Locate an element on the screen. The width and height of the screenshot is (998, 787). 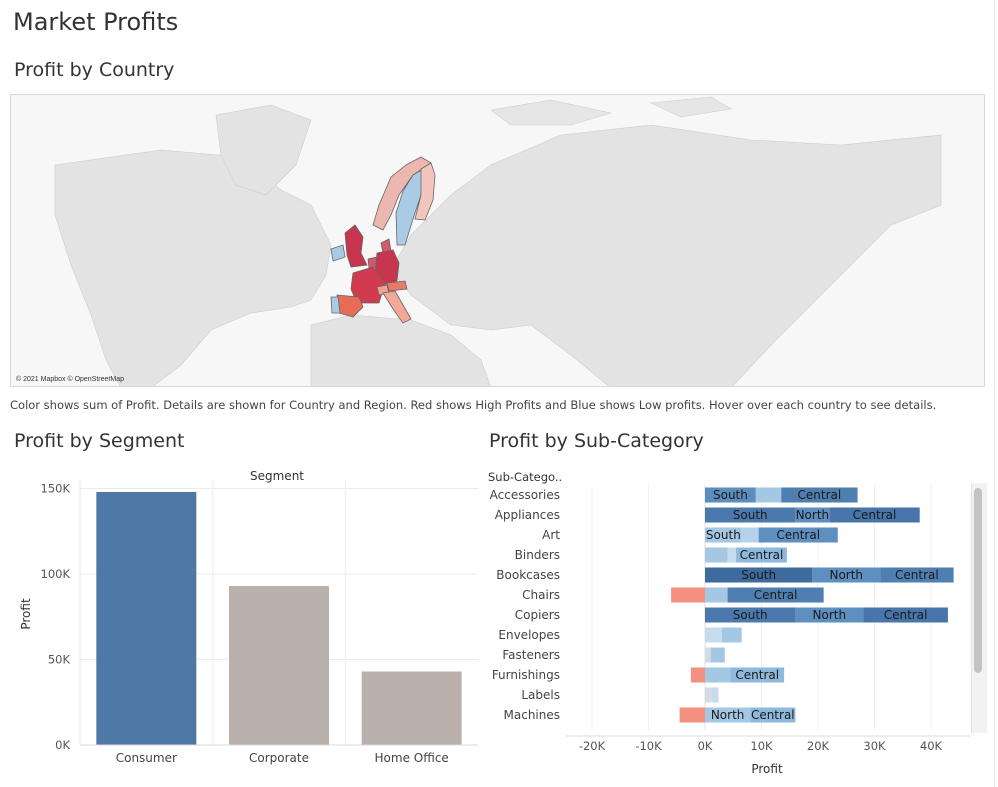
subcategory-label: Accessories is located at coordinates (525, 495).